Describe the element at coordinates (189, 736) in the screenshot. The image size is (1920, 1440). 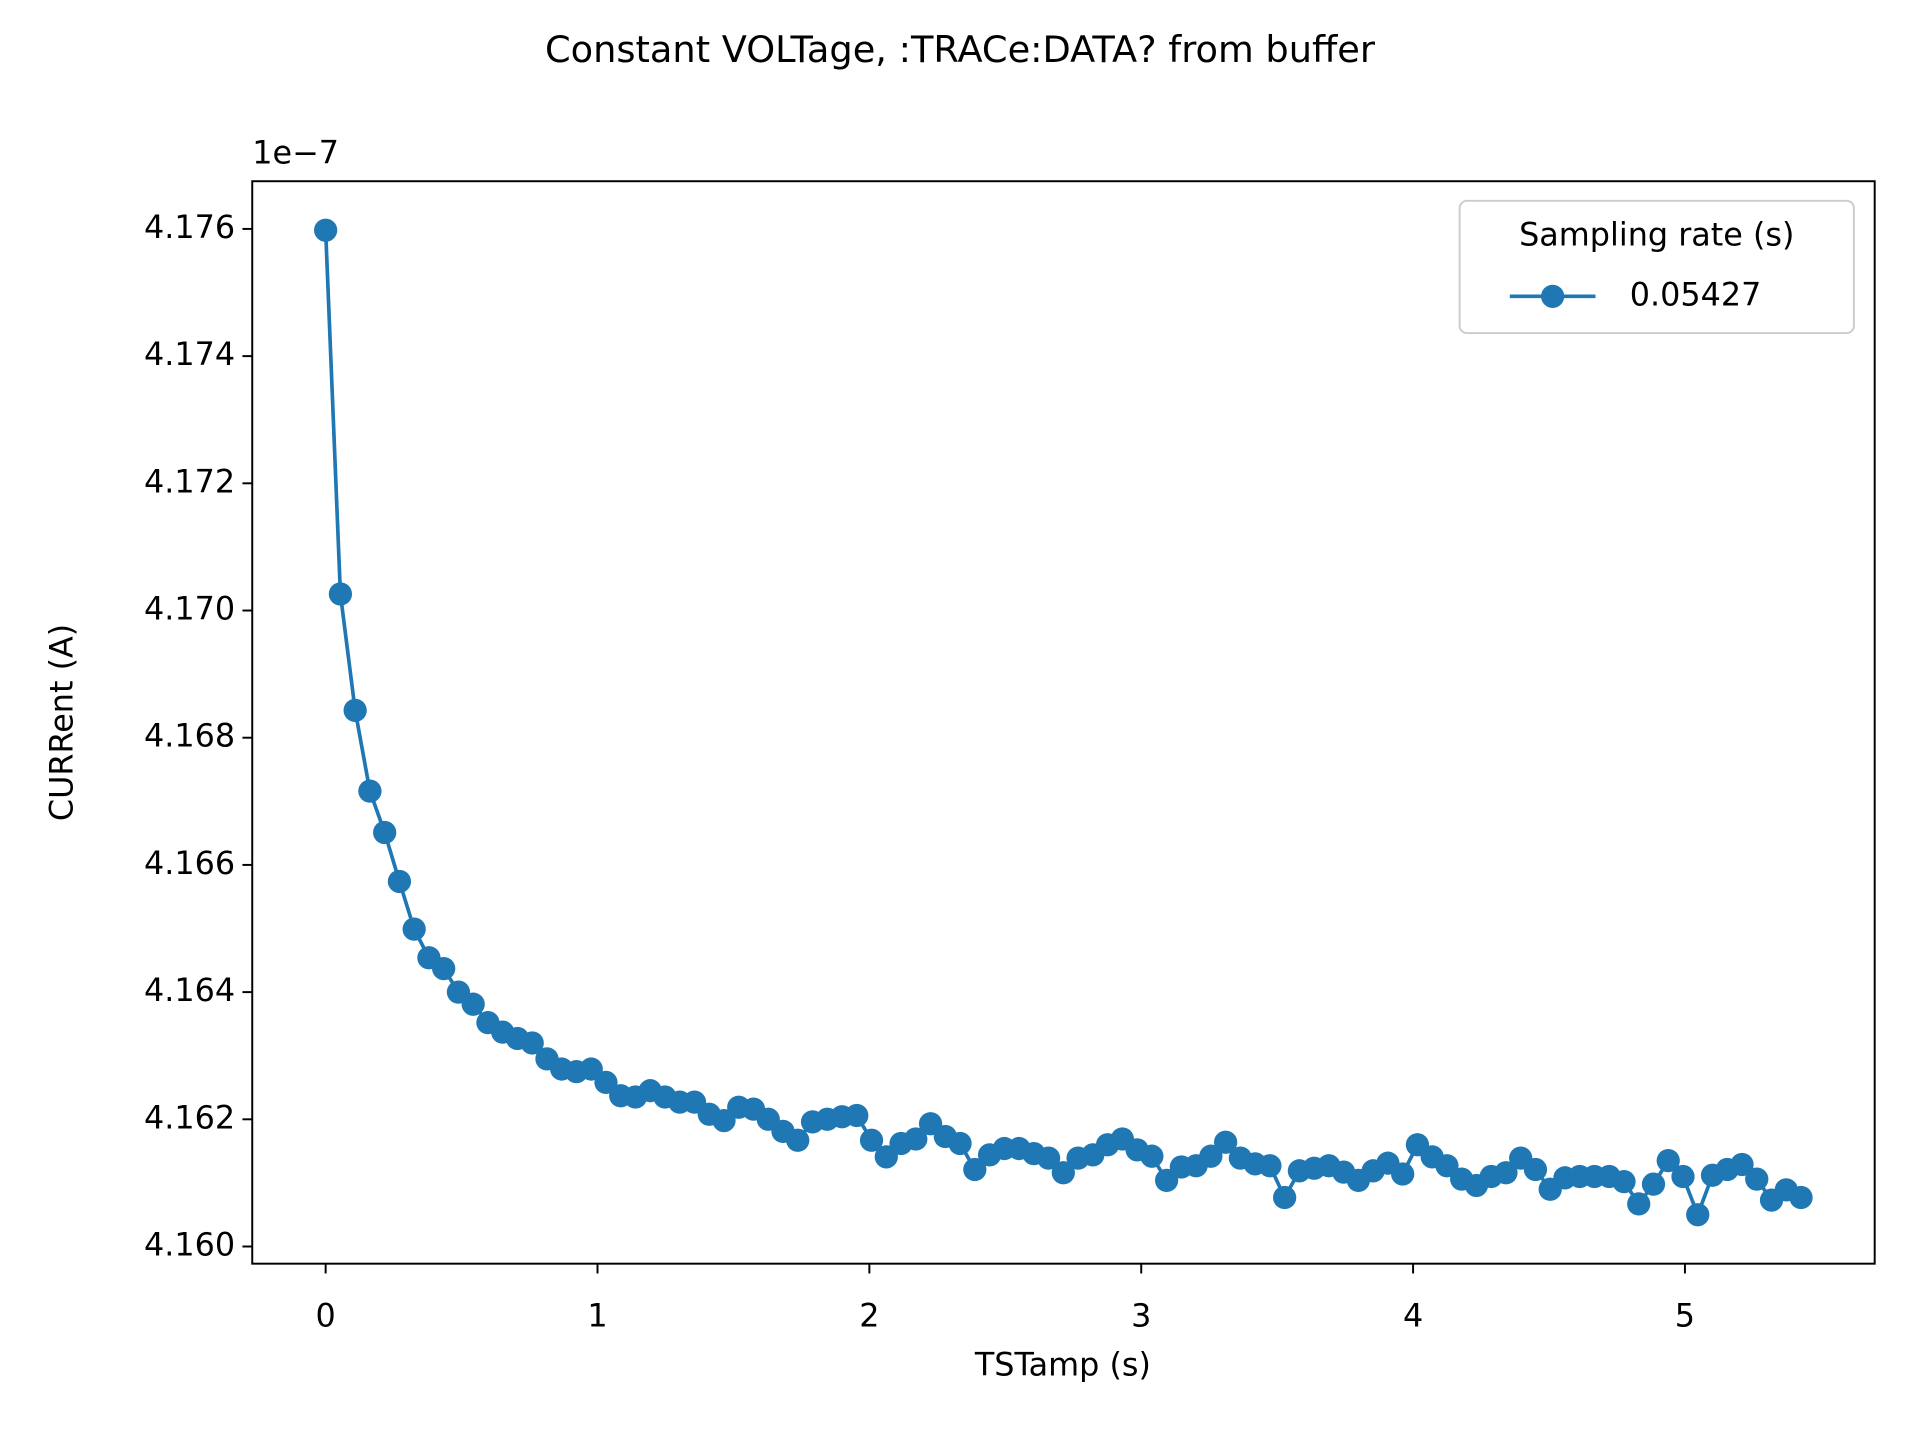
I see `y-tick-label: 4.168` at that location.